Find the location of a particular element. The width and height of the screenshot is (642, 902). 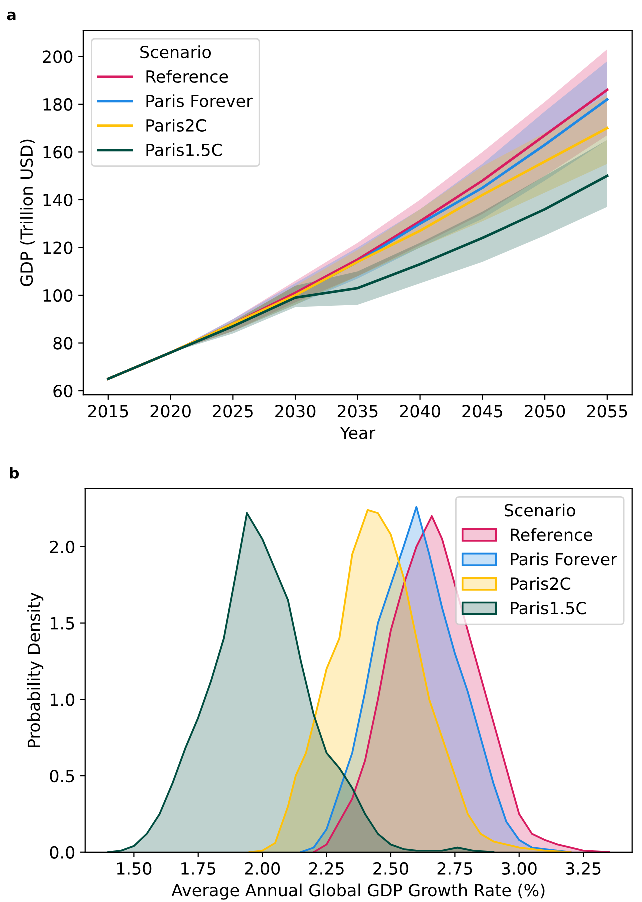

y-tick-label: 1.0 is located at coordinates (62, 700).